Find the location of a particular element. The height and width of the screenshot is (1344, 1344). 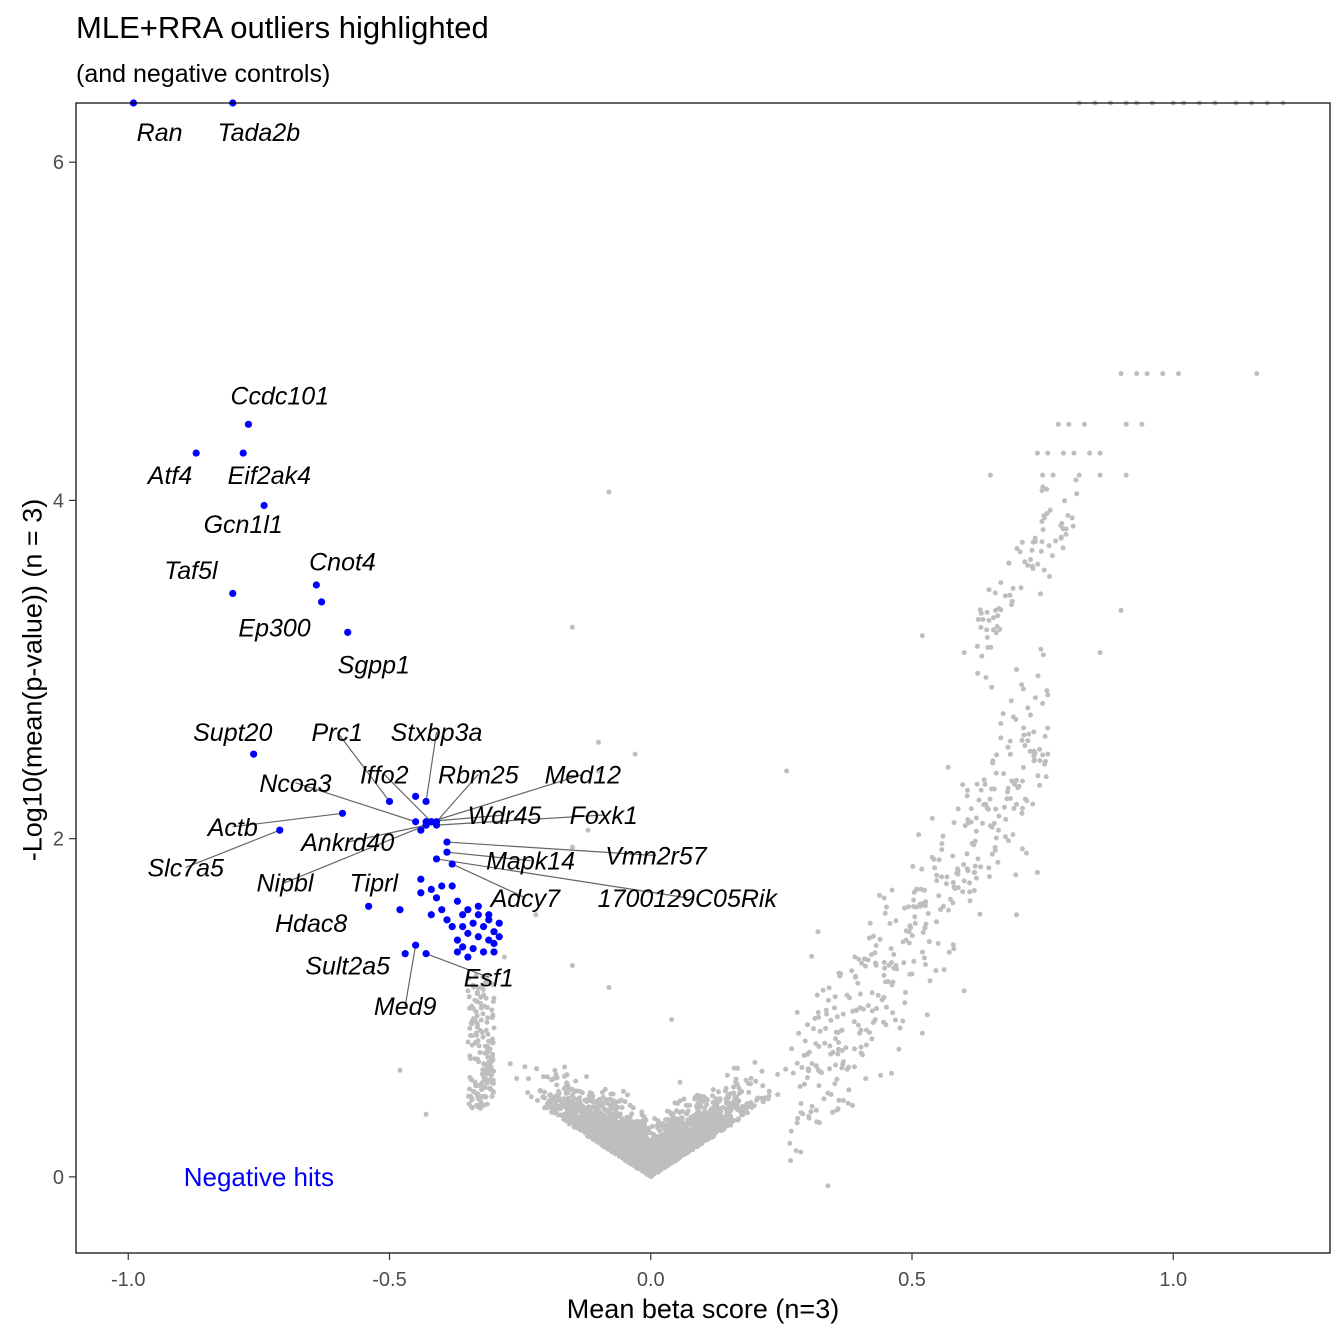

point-label: Slc7a5 is located at coordinates (185, 868).